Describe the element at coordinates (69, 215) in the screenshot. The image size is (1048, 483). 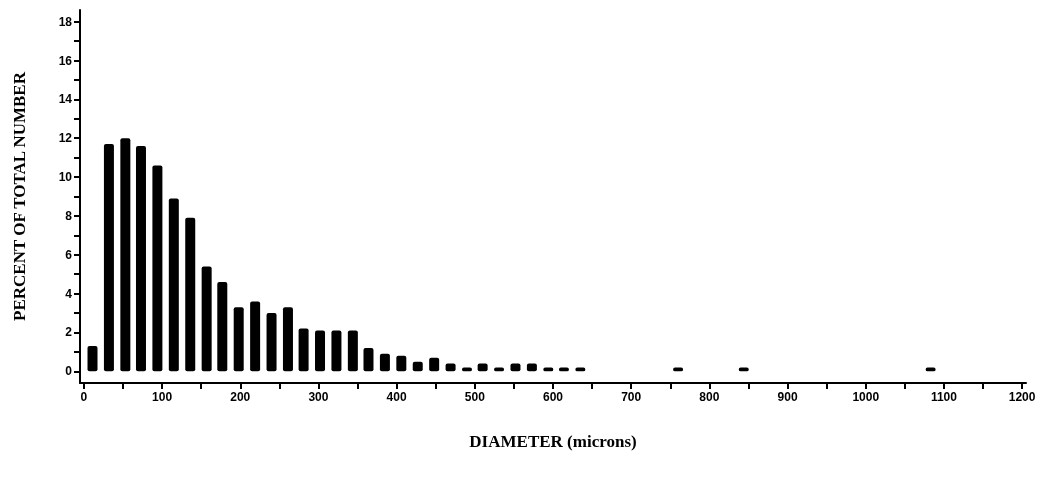
I see `y-tick-label: 8` at that location.